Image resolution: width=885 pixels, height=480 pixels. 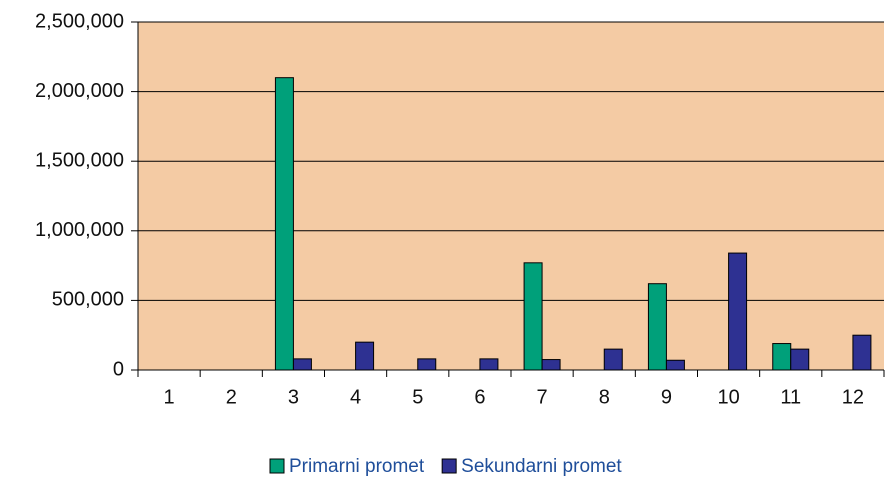 What do you see at coordinates (790, 397) in the screenshot?
I see `x-tick-label: 11` at bounding box center [790, 397].